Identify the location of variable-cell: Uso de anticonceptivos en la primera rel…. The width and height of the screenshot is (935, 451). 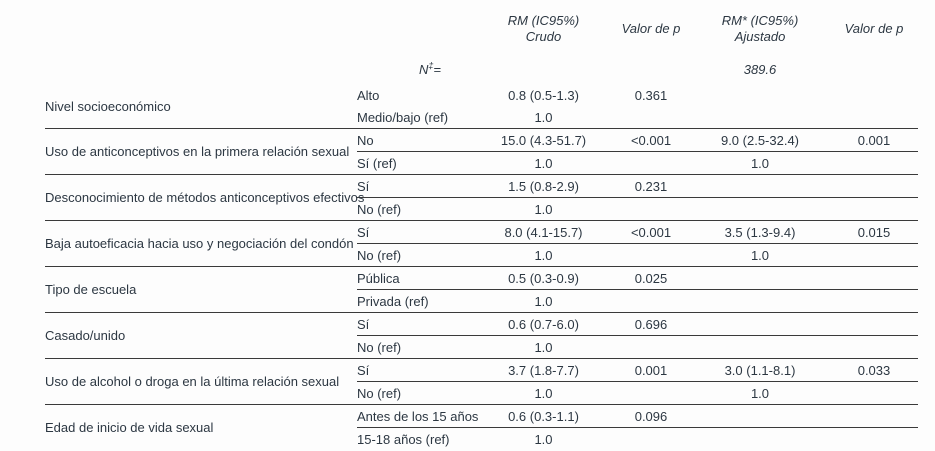
(201, 151).